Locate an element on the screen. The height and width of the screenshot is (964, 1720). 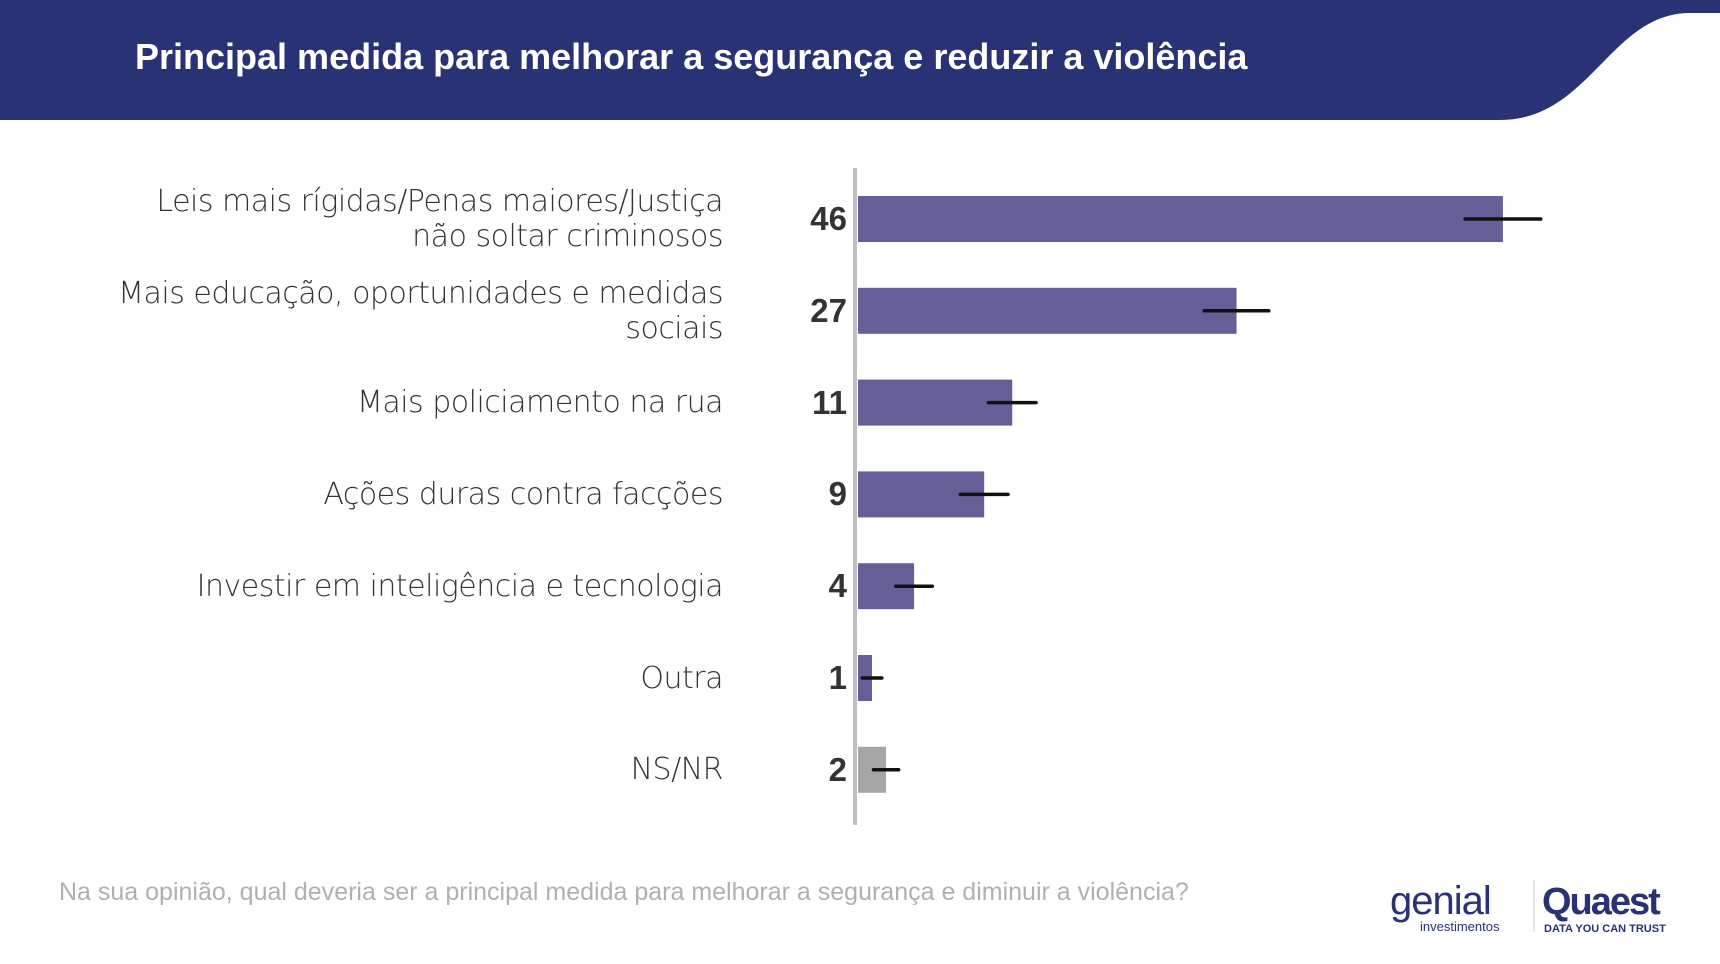
category-label-line: Outra is located at coordinates (681, 678).